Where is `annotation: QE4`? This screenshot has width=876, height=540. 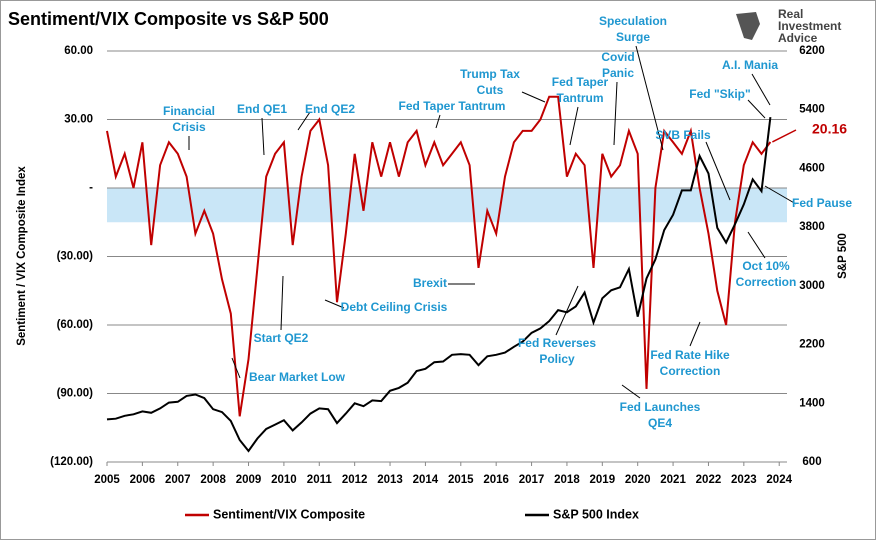
annotation: QE4 is located at coordinates (660, 423).